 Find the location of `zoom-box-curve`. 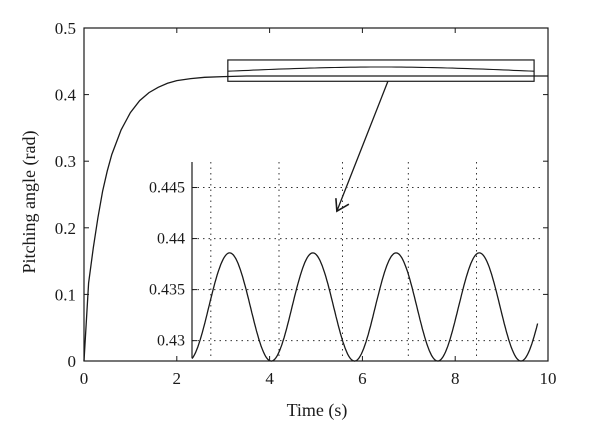

zoom-box-curve is located at coordinates (381, 69).